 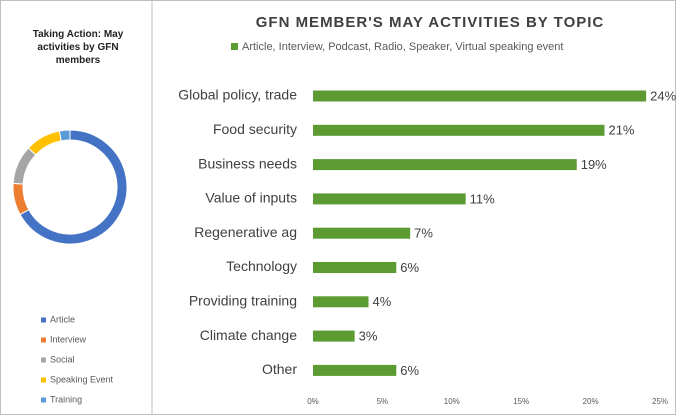 I want to click on y-tick-label: Providing training, so click(x=243, y=301).